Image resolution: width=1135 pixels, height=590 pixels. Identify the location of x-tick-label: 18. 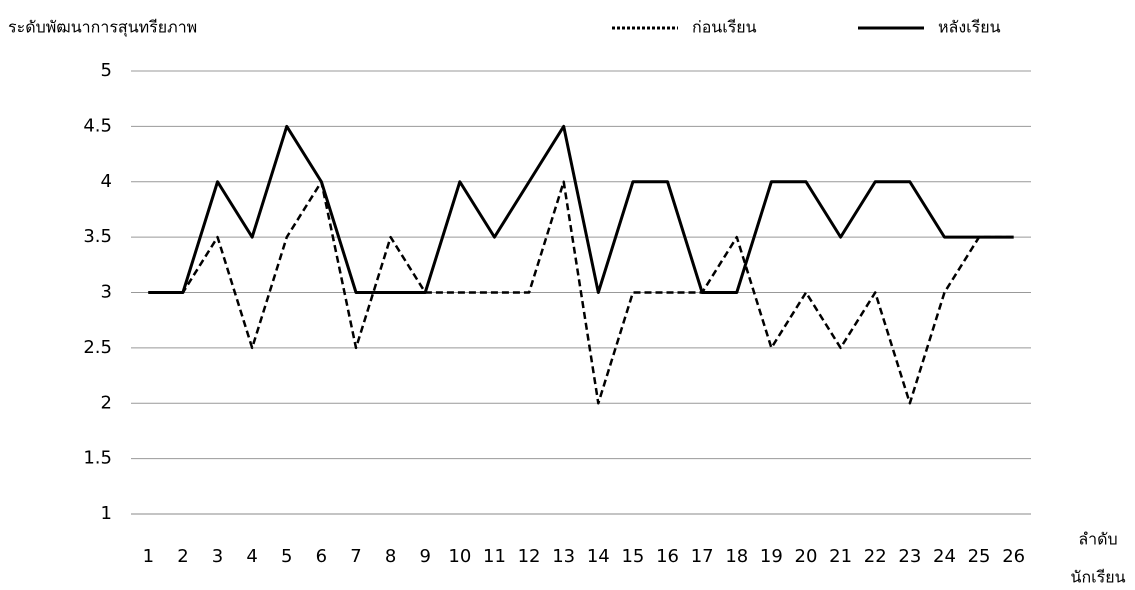
(736, 556).